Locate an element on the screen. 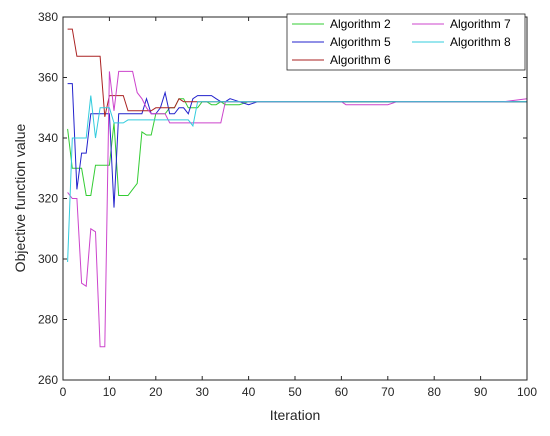 The height and width of the screenshot is (436, 550). legend-entry: Algorithm 2 is located at coordinates (360, 24).